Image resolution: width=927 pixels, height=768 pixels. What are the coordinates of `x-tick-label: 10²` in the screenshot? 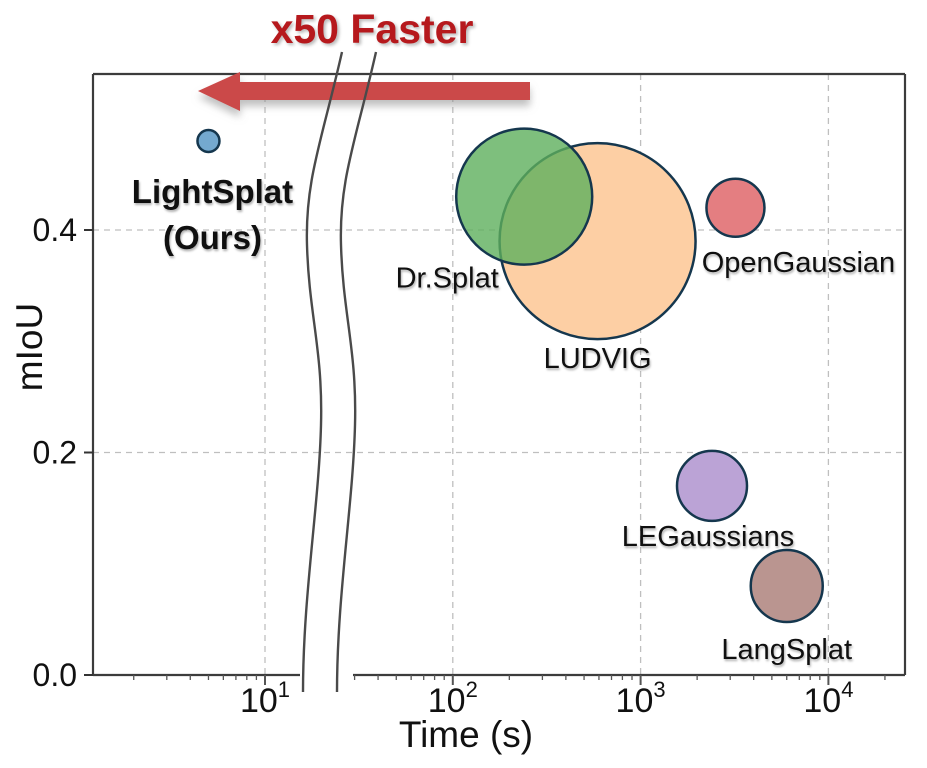 It's located at (453, 698).